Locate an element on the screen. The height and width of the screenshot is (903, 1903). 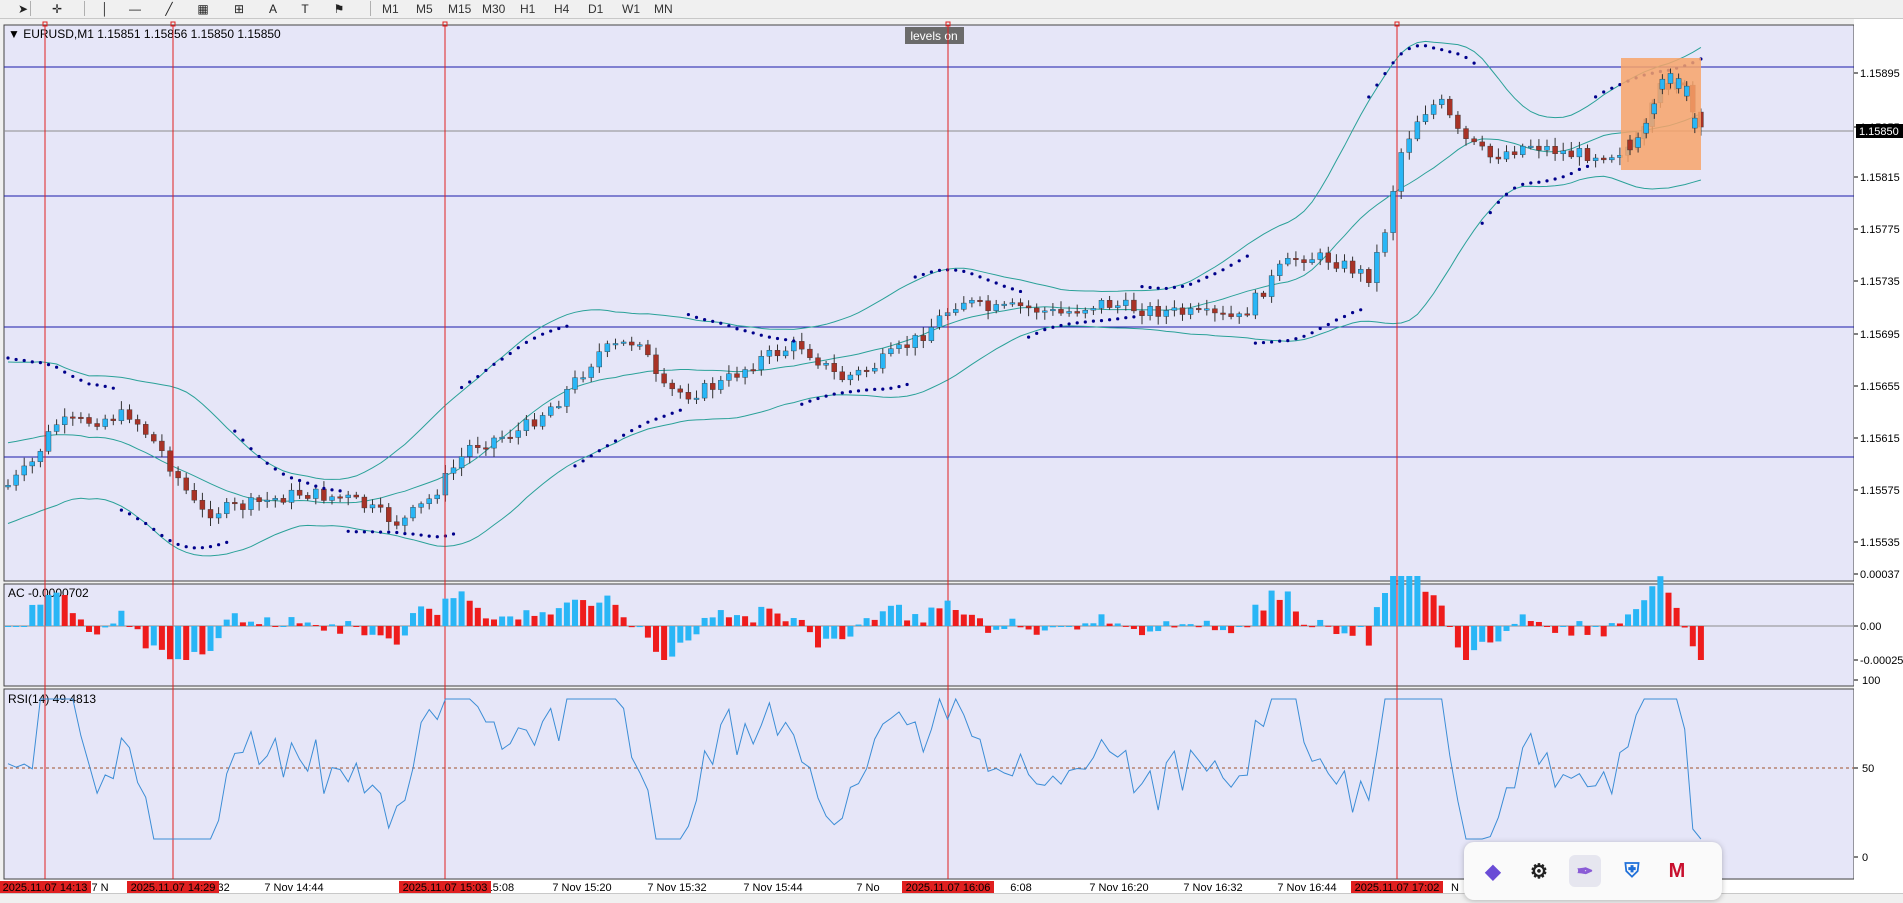
feather-app-icon: ✒ is located at coordinates (1585, 871).